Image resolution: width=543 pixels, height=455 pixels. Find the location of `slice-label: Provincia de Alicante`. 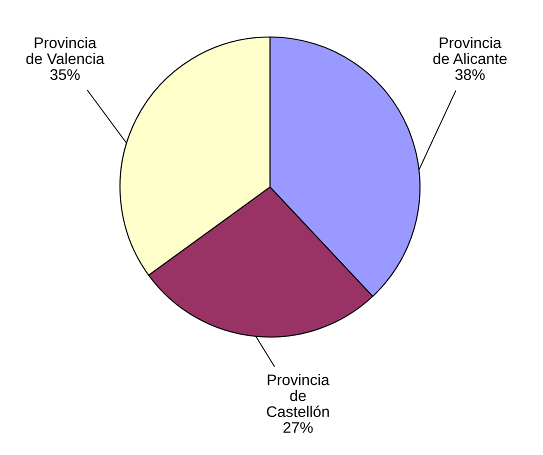

slice-label: Provincia de Alicante is located at coordinates (470, 50).